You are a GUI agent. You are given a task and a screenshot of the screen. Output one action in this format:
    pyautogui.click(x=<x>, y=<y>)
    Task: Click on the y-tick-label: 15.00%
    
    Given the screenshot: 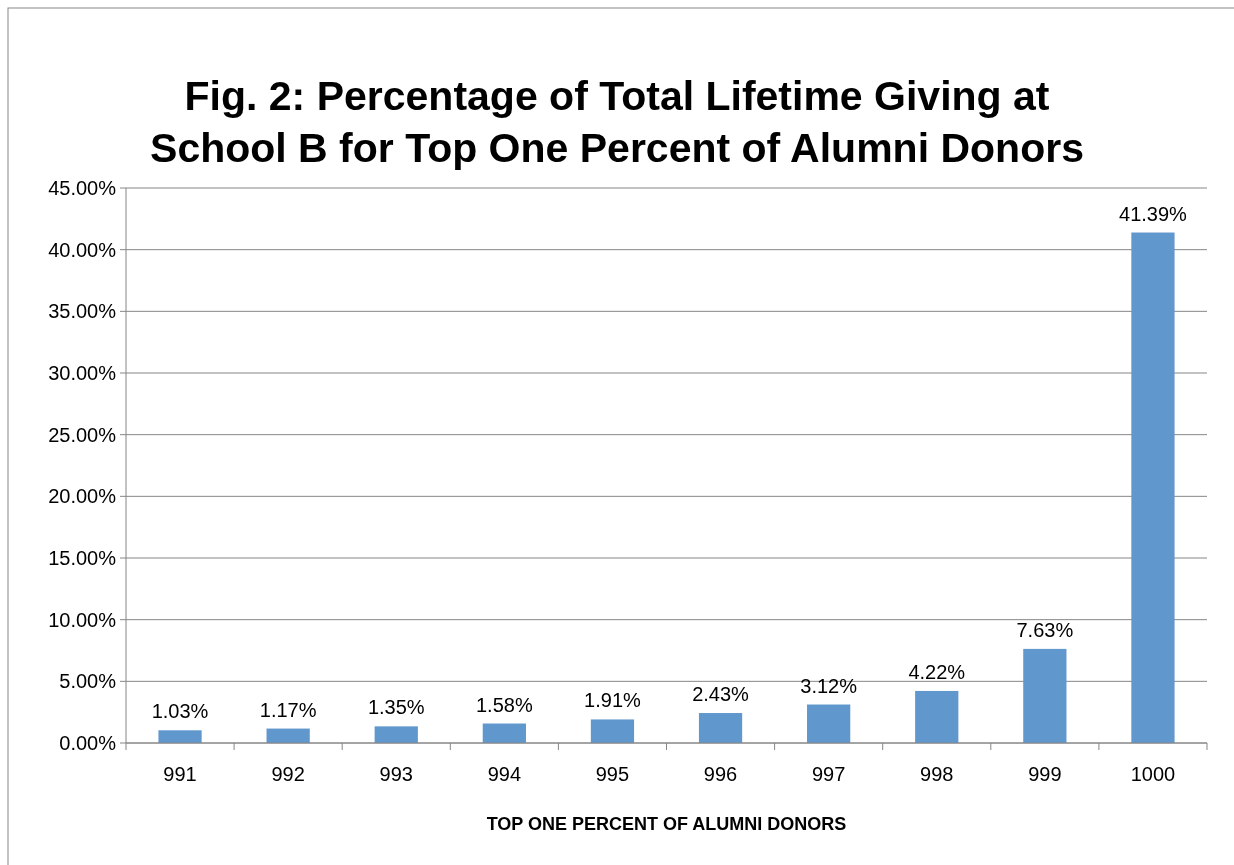 What is the action you would take?
    pyautogui.click(x=82, y=558)
    